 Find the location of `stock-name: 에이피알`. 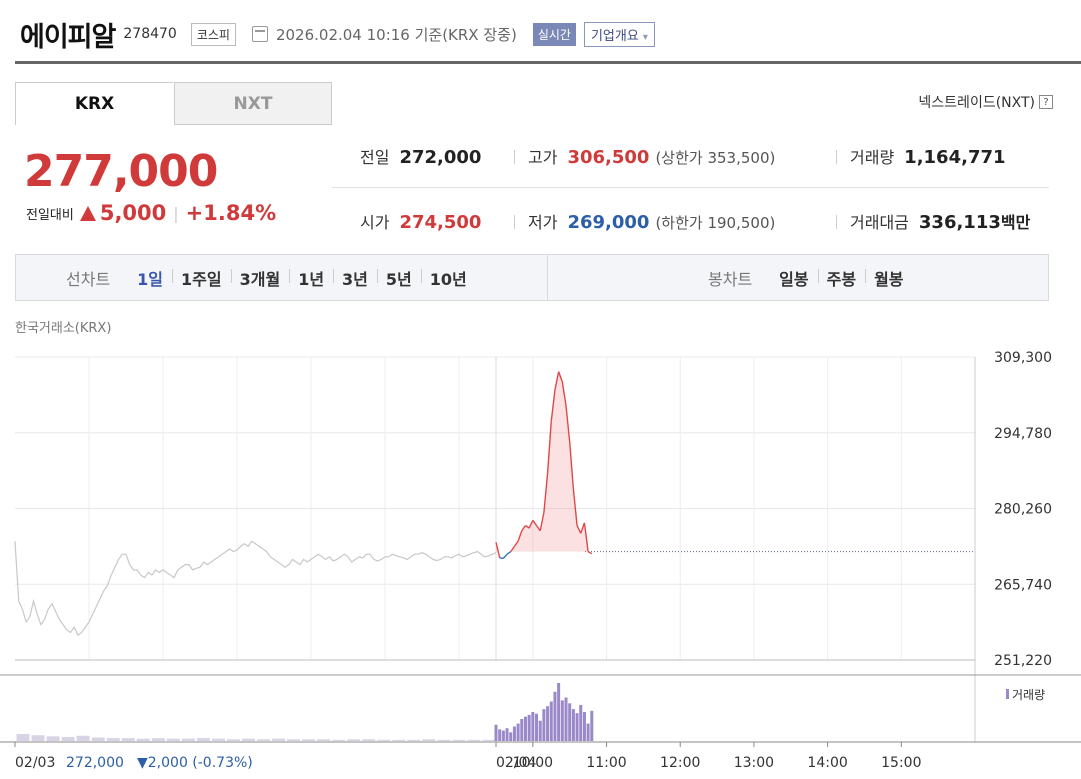

stock-name: 에이피알 is located at coordinates (68, 37).